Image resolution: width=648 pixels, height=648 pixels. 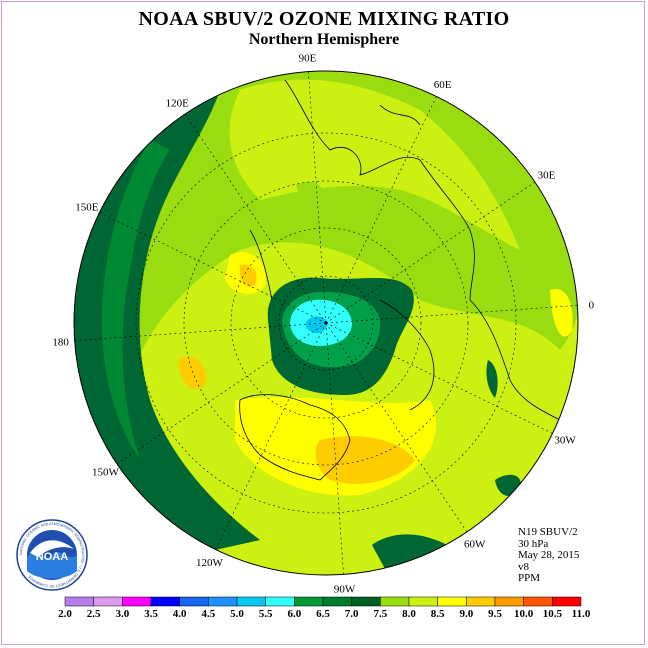 I want to click on longitude-label: 30E, so click(x=547, y=175).